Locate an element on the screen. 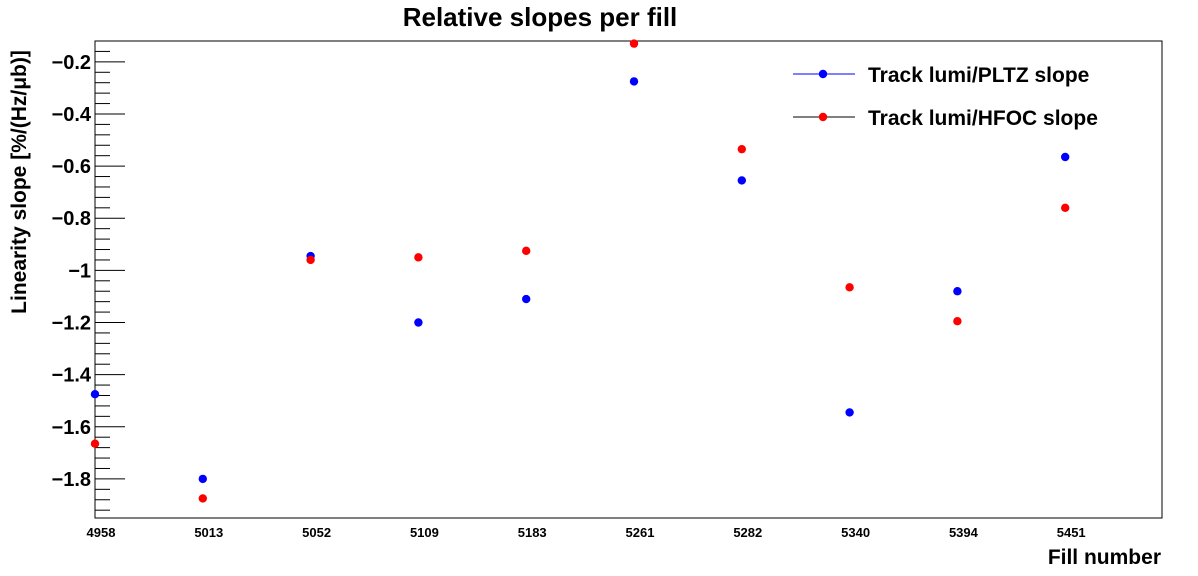 Image resolution: width=1198 pixels, height=576 pixels. x-tick-label: 4958 is located at coordinates (101, 532).